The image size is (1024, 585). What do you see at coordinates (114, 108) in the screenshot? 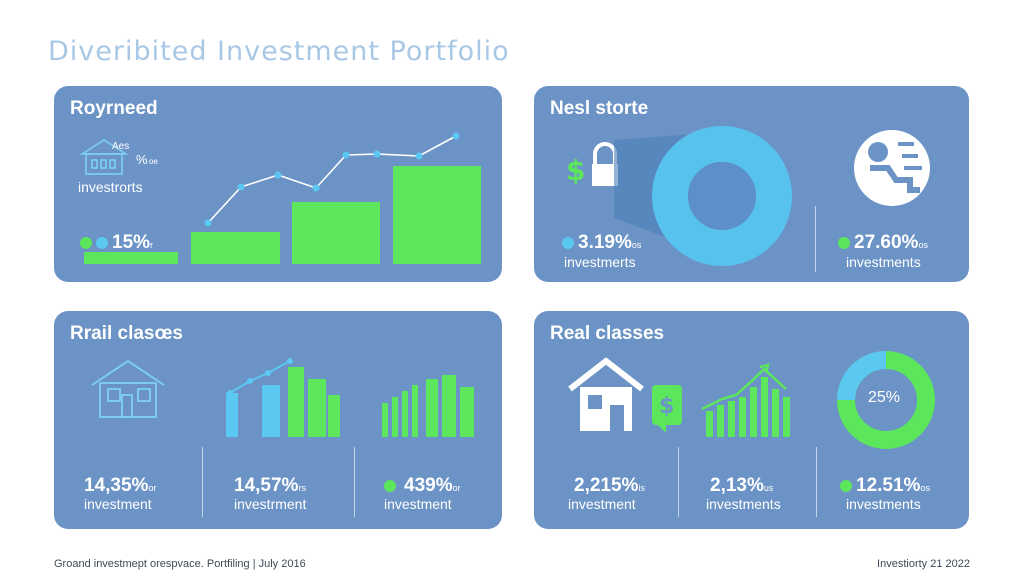
I see `panel-title: Royrneed` at bounding box center [114, 108].